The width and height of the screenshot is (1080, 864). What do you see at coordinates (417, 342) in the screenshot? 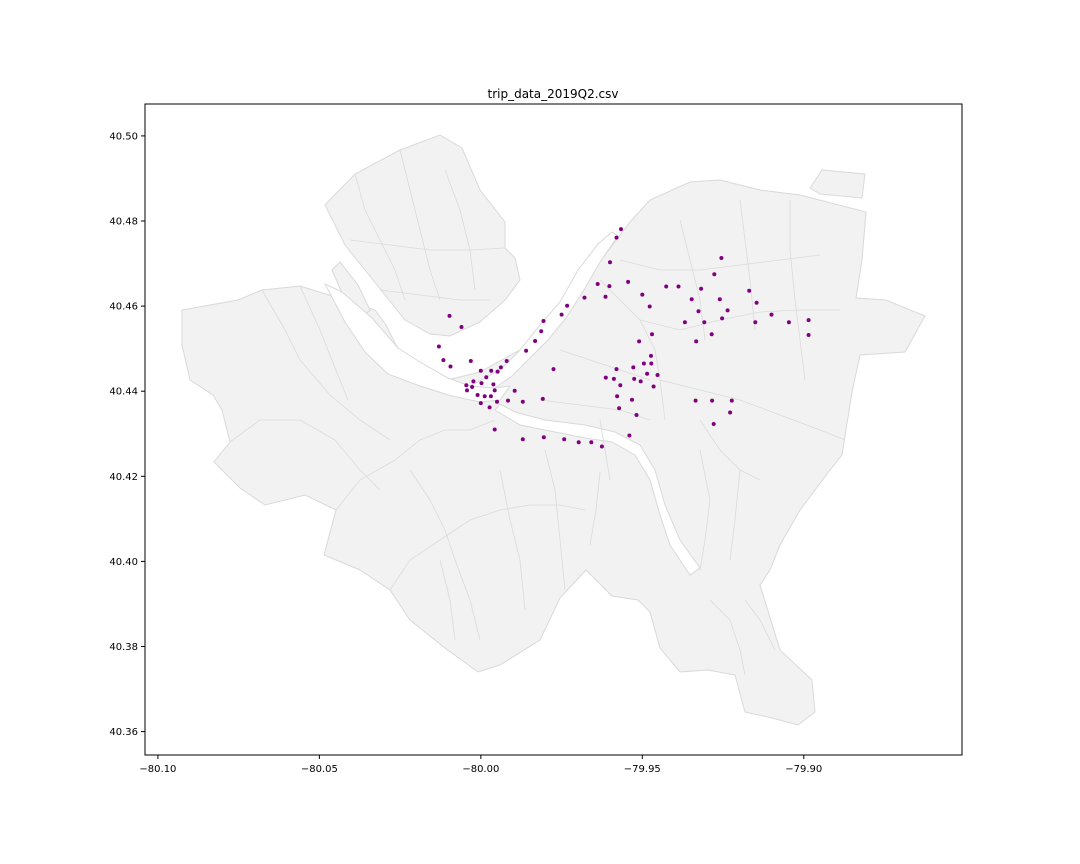
I see `river-ohio` at bounding box center [417, 342].